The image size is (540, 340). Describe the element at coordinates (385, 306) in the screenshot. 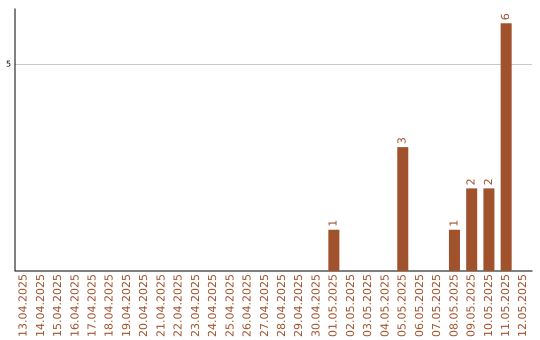

I see `x-tick-label: 04.05.2025` at that location.